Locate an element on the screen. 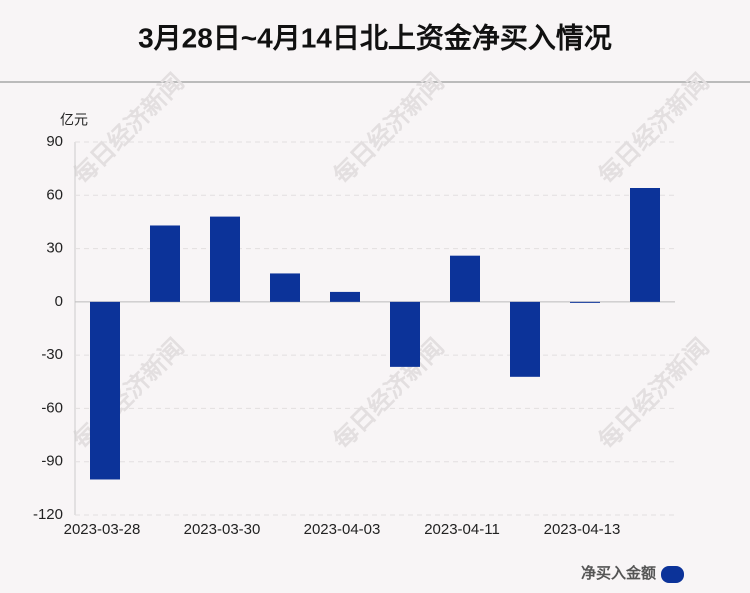 The width and height of the screenshot is (750, 593). legend-swatch is located at coordinates (672, 574).